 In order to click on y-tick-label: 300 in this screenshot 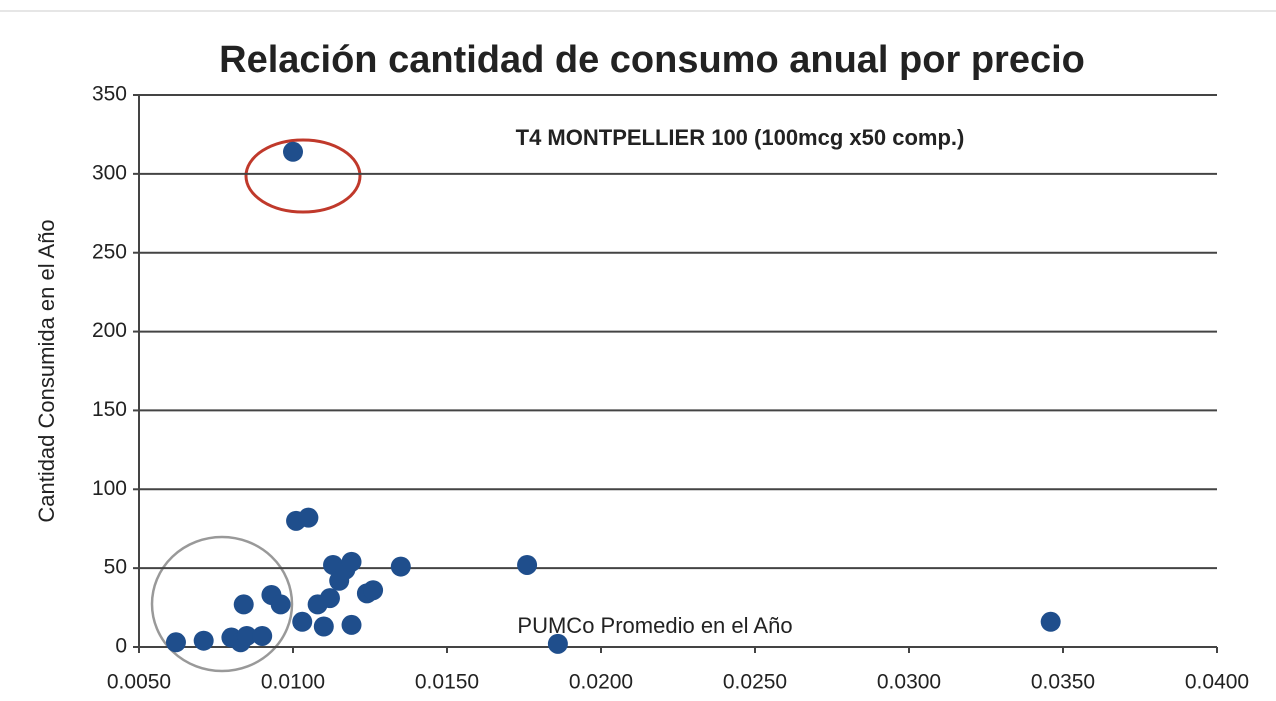, I will do `click(109, 172)`.